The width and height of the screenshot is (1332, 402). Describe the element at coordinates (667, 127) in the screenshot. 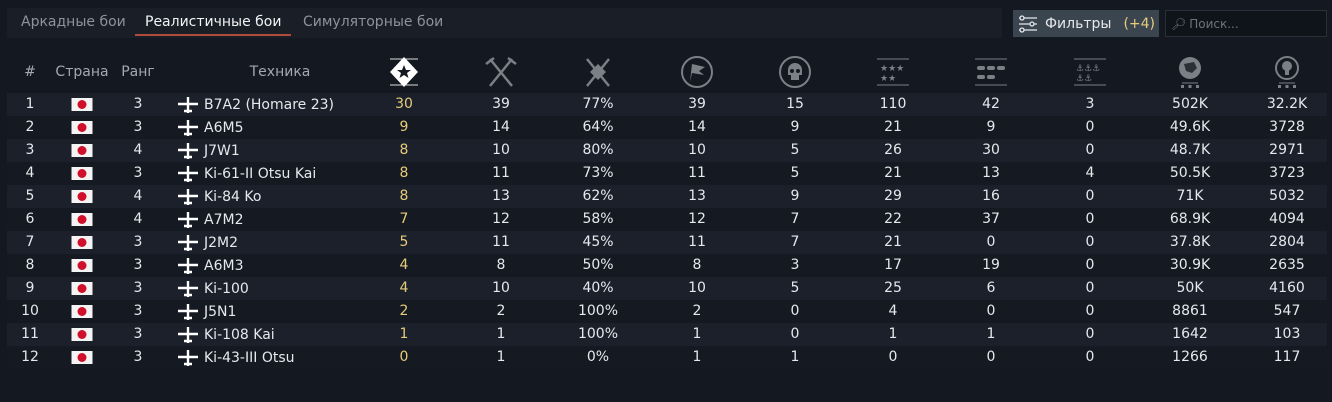

I see `table-row: 2 3 A6M5 9 14 64% 14 9 21 9 0 49.6K 3728` at that location.